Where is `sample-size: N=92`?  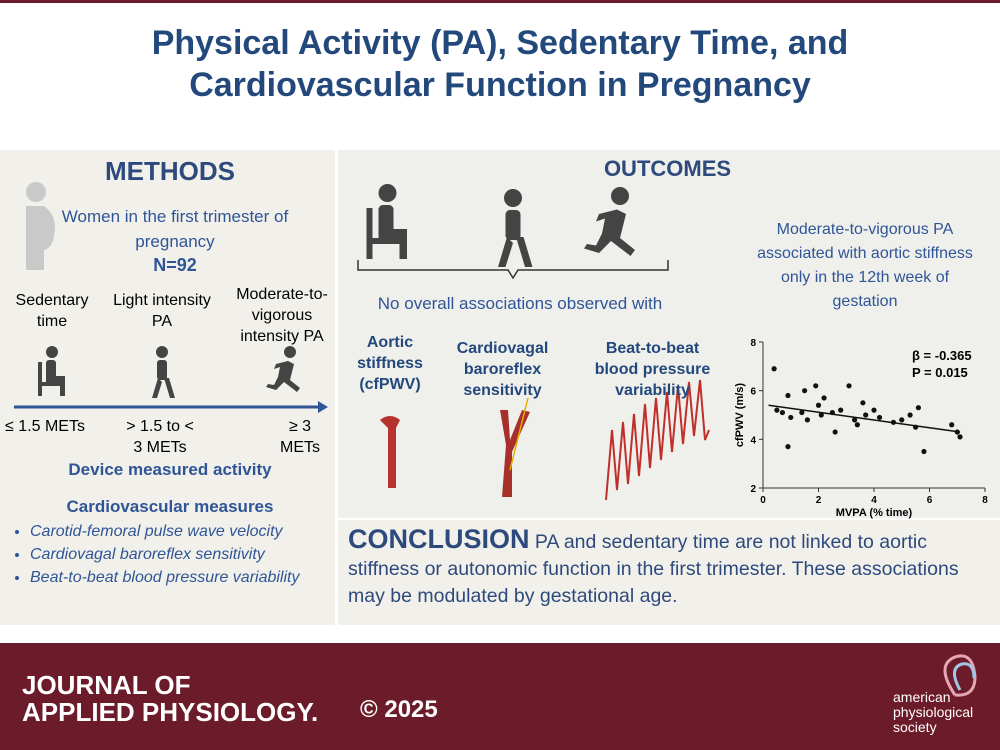
sample-size: N=92 is located at coordinates (175, 265).